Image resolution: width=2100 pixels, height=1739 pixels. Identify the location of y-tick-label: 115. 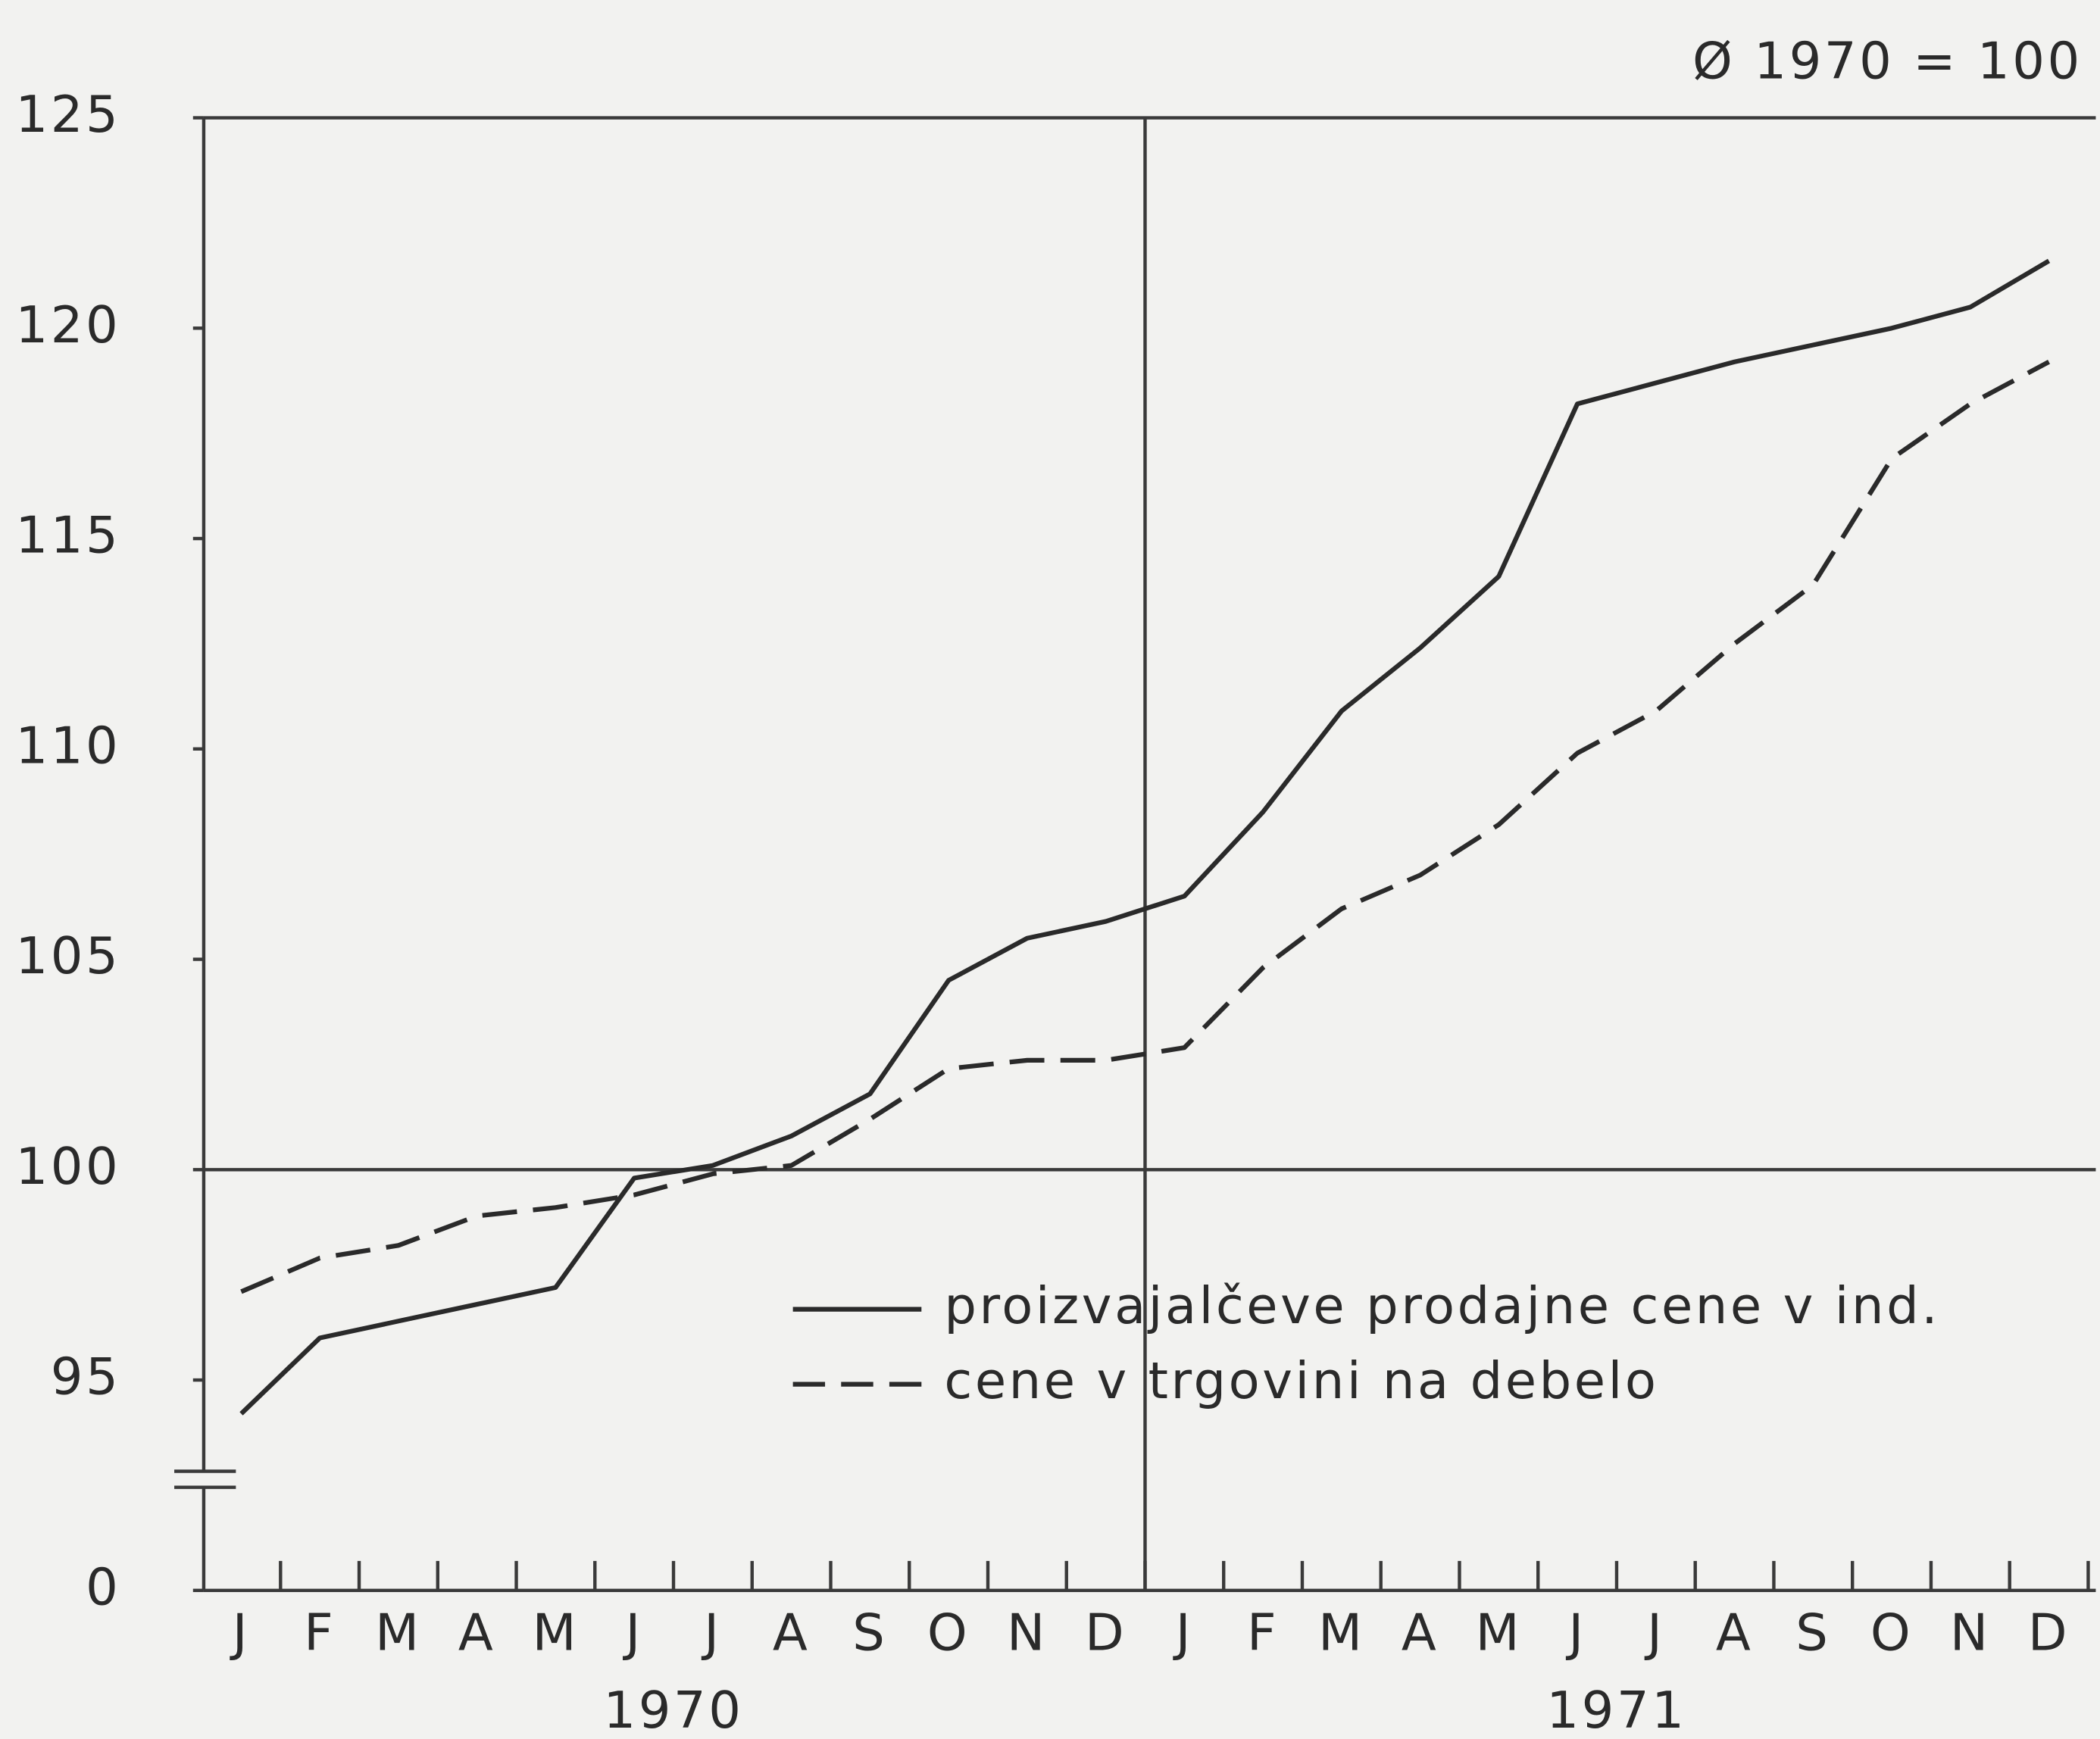
(68, 535).